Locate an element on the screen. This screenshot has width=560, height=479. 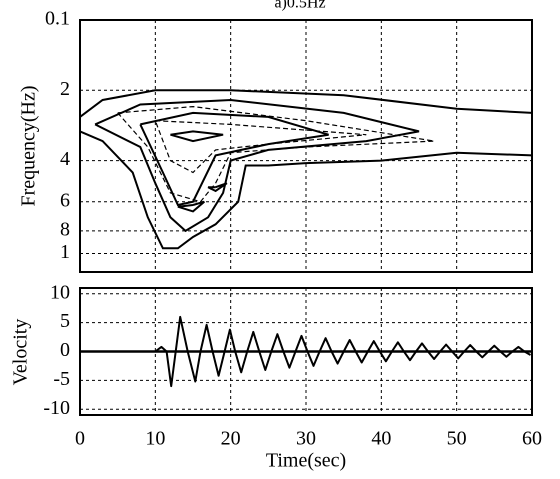
x-tick-label: 30 is located at coordinates (306, 439).